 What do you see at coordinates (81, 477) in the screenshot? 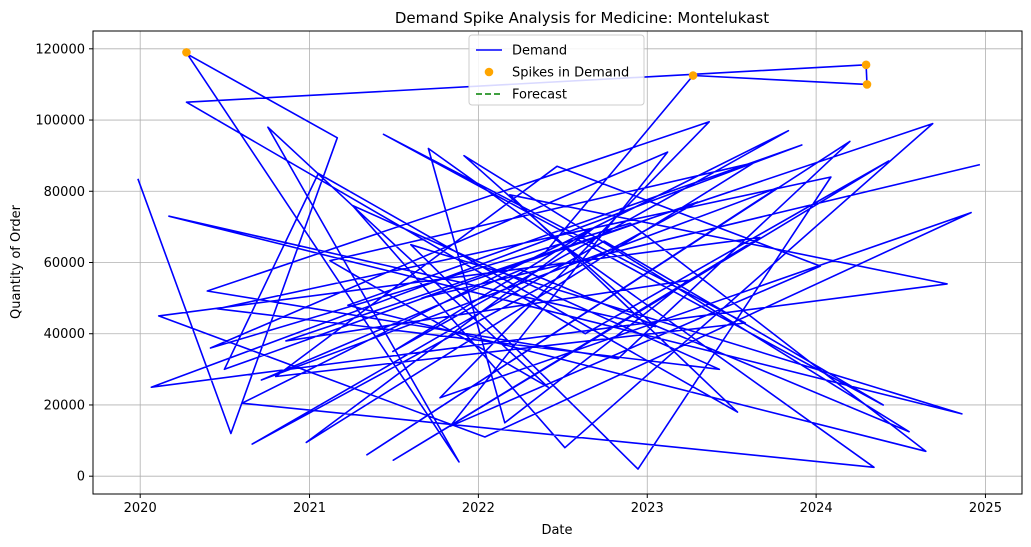
I see `y-tick-label: 0` at bounding box center [81, 477].